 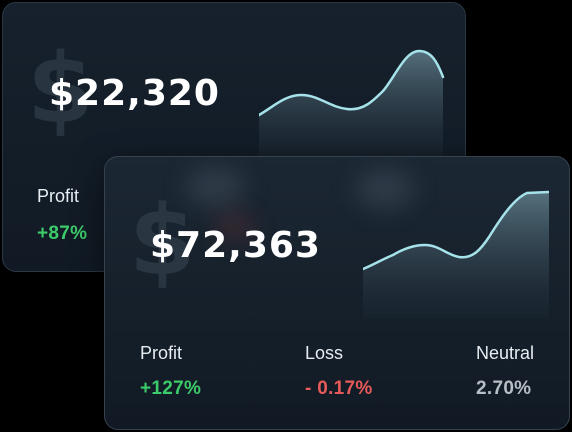 I want to click on total-amount: $72,363, so click(x=235, y=245).